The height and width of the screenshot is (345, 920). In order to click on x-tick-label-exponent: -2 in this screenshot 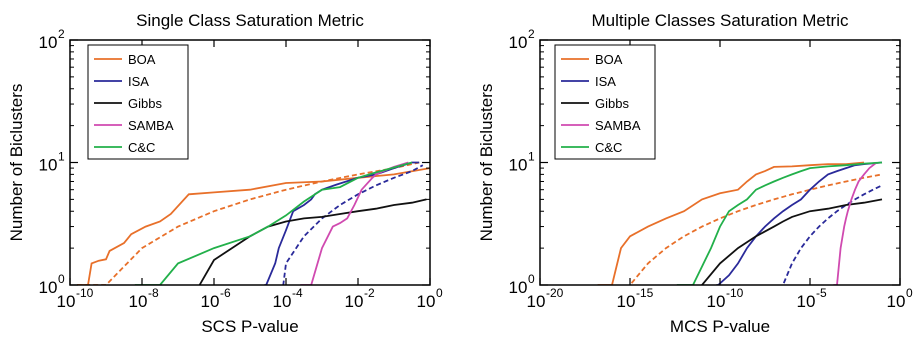, I will do `click(369, 293)`.